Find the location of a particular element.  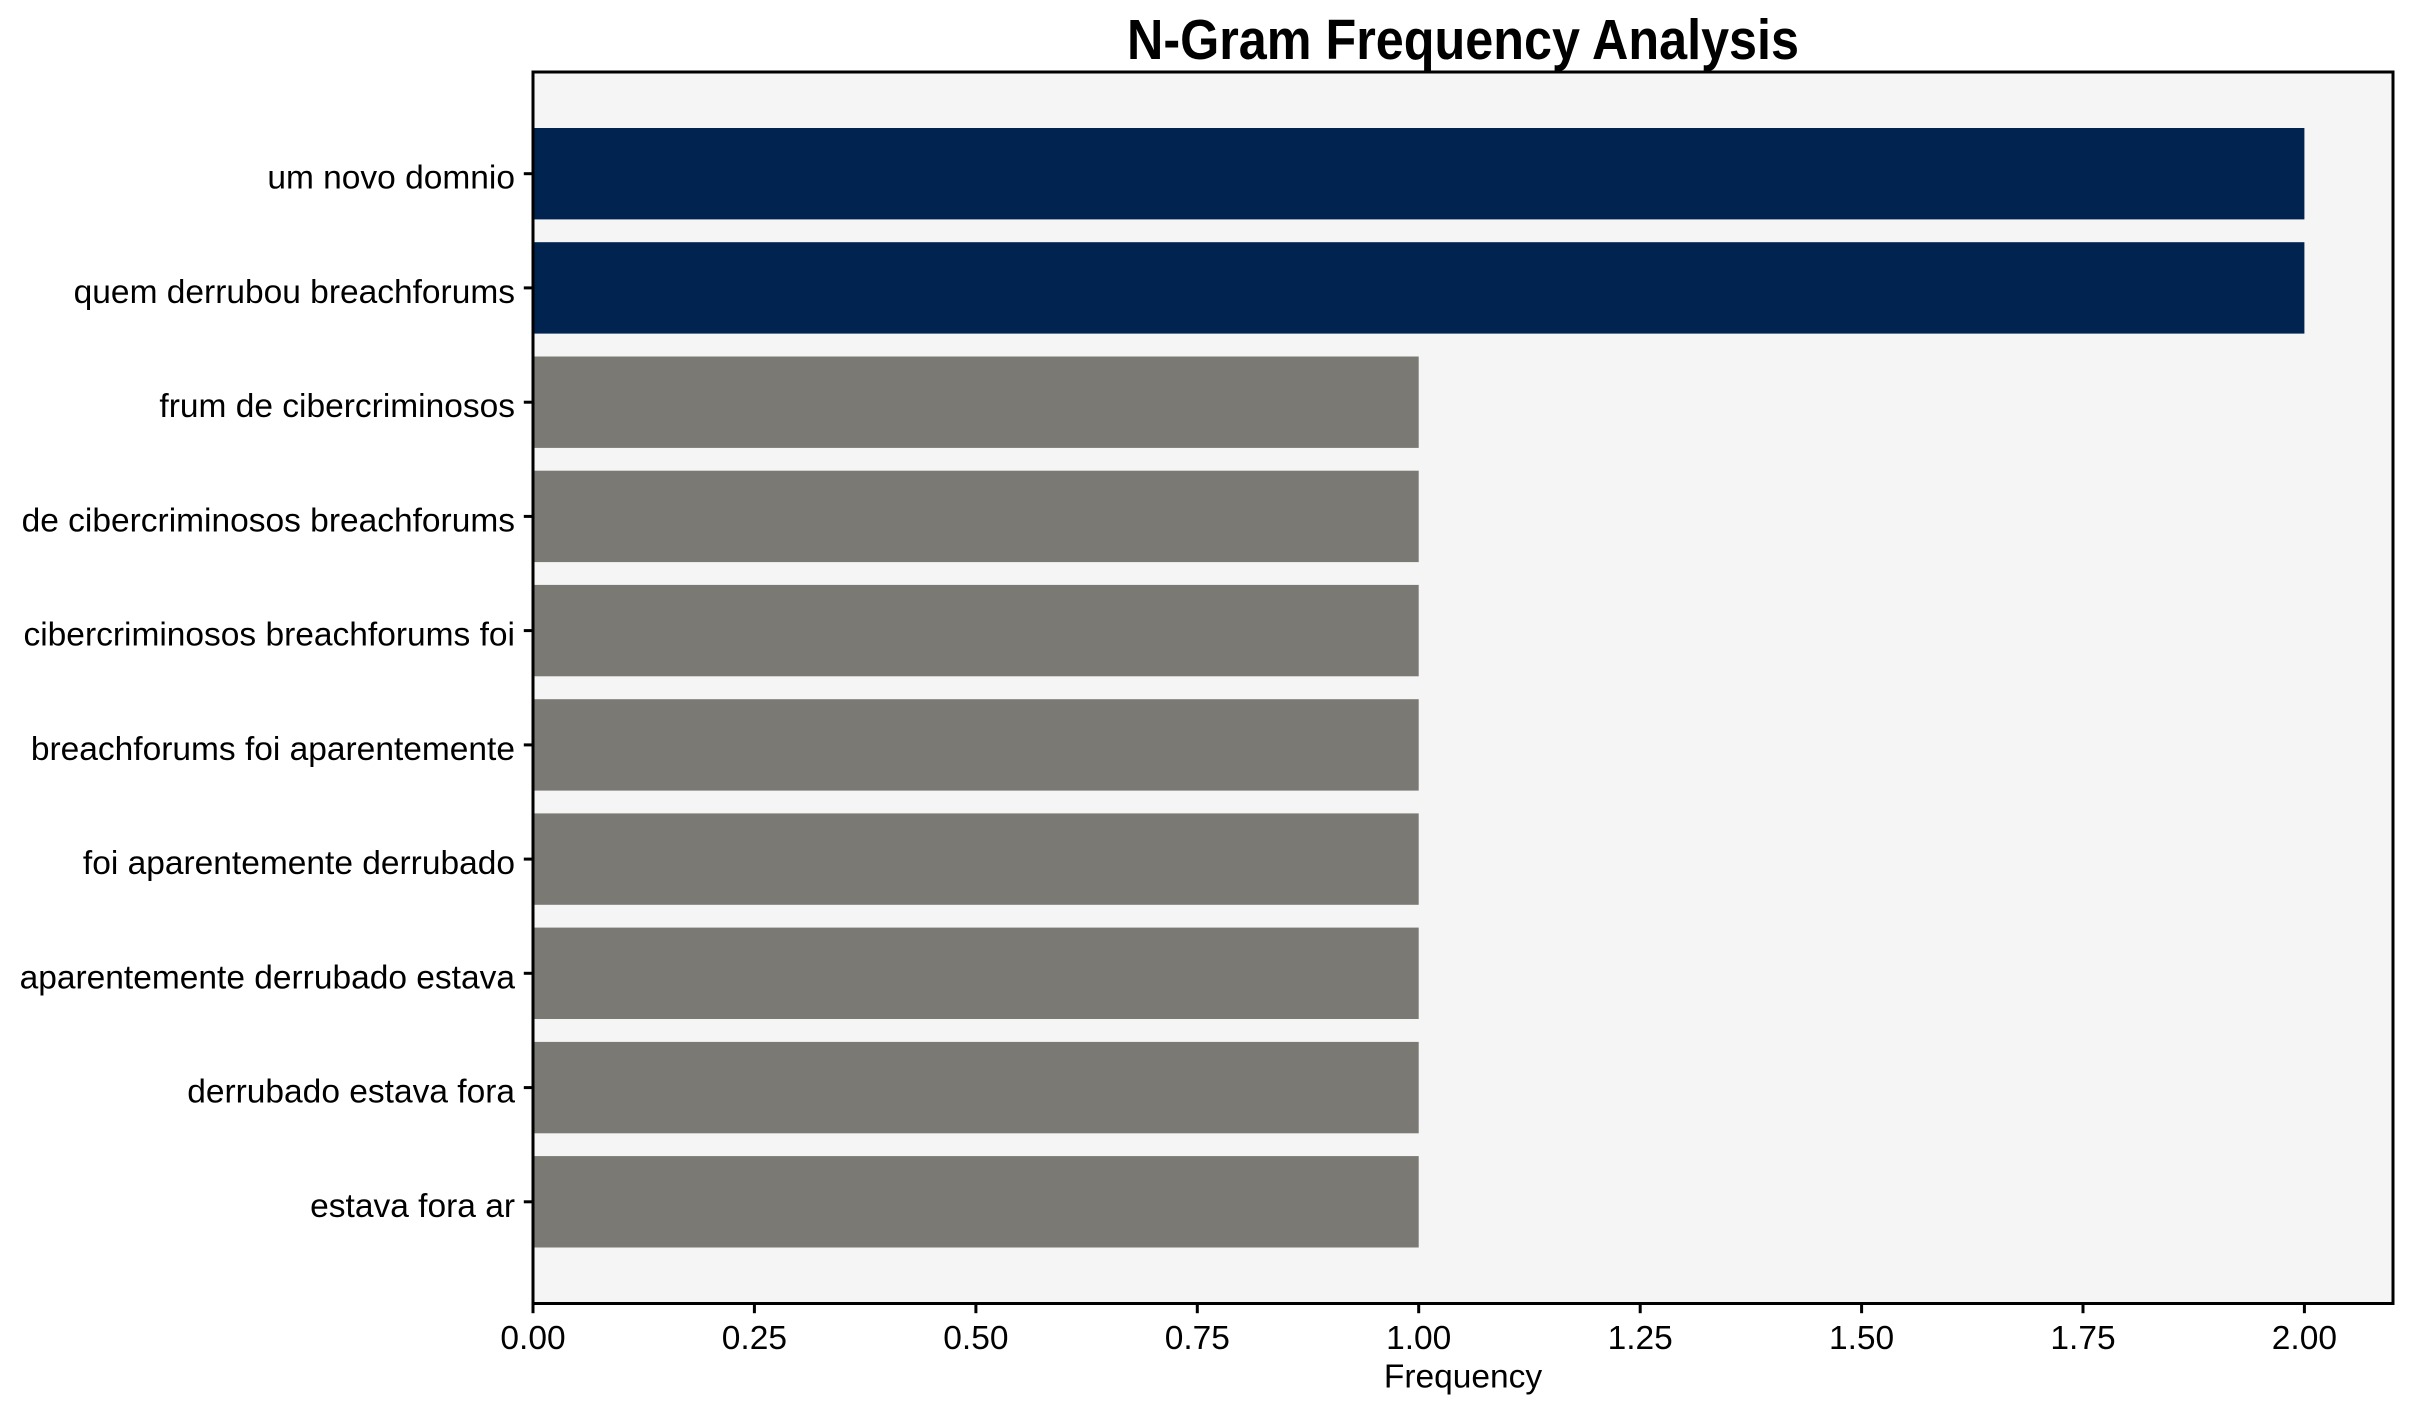

svg-text: breachforums foi aparentemente is located at coordinates (273, 749).